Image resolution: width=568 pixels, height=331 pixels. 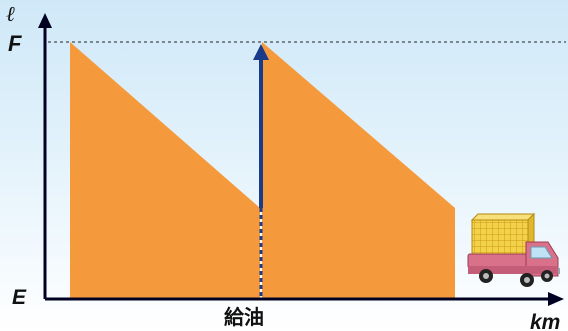 I want to click on y-axis-unit-label: ℓ, so click(x=10, y=14).